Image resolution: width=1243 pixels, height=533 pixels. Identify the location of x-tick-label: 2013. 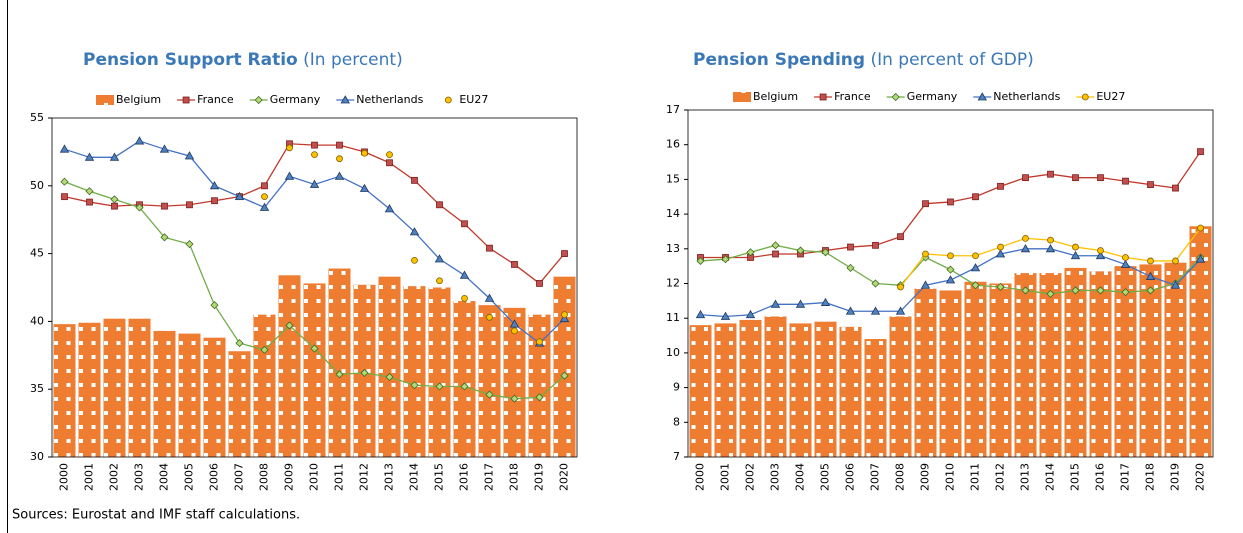
(389, 477).